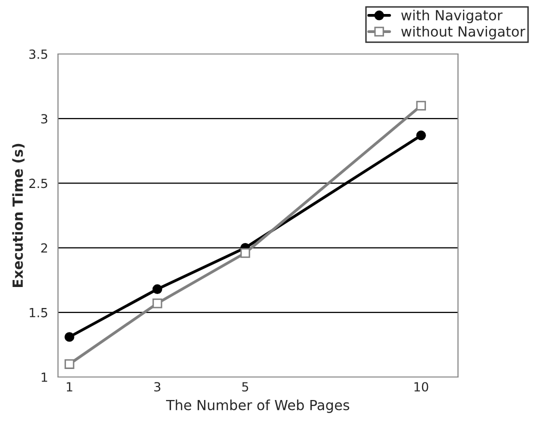 Image resolution: width=535 pixels, height=423 pixels. I want to click on y-tick-label: 3, so click(44, 119).